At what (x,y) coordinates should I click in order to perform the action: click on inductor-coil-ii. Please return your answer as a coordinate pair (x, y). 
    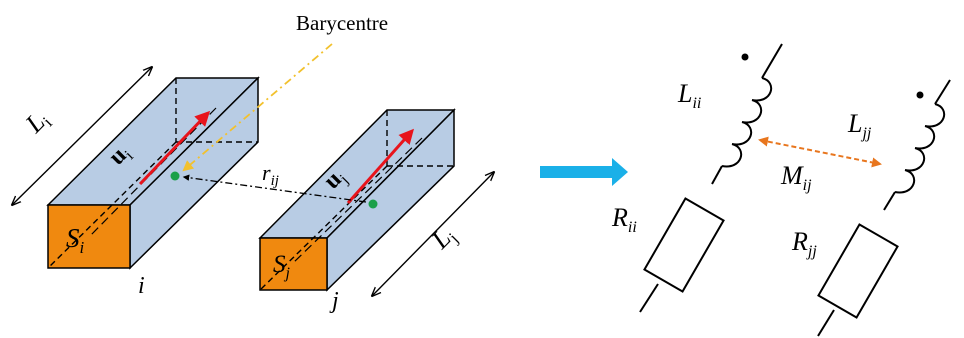
    Looking at the image, I should click on (747, 122).